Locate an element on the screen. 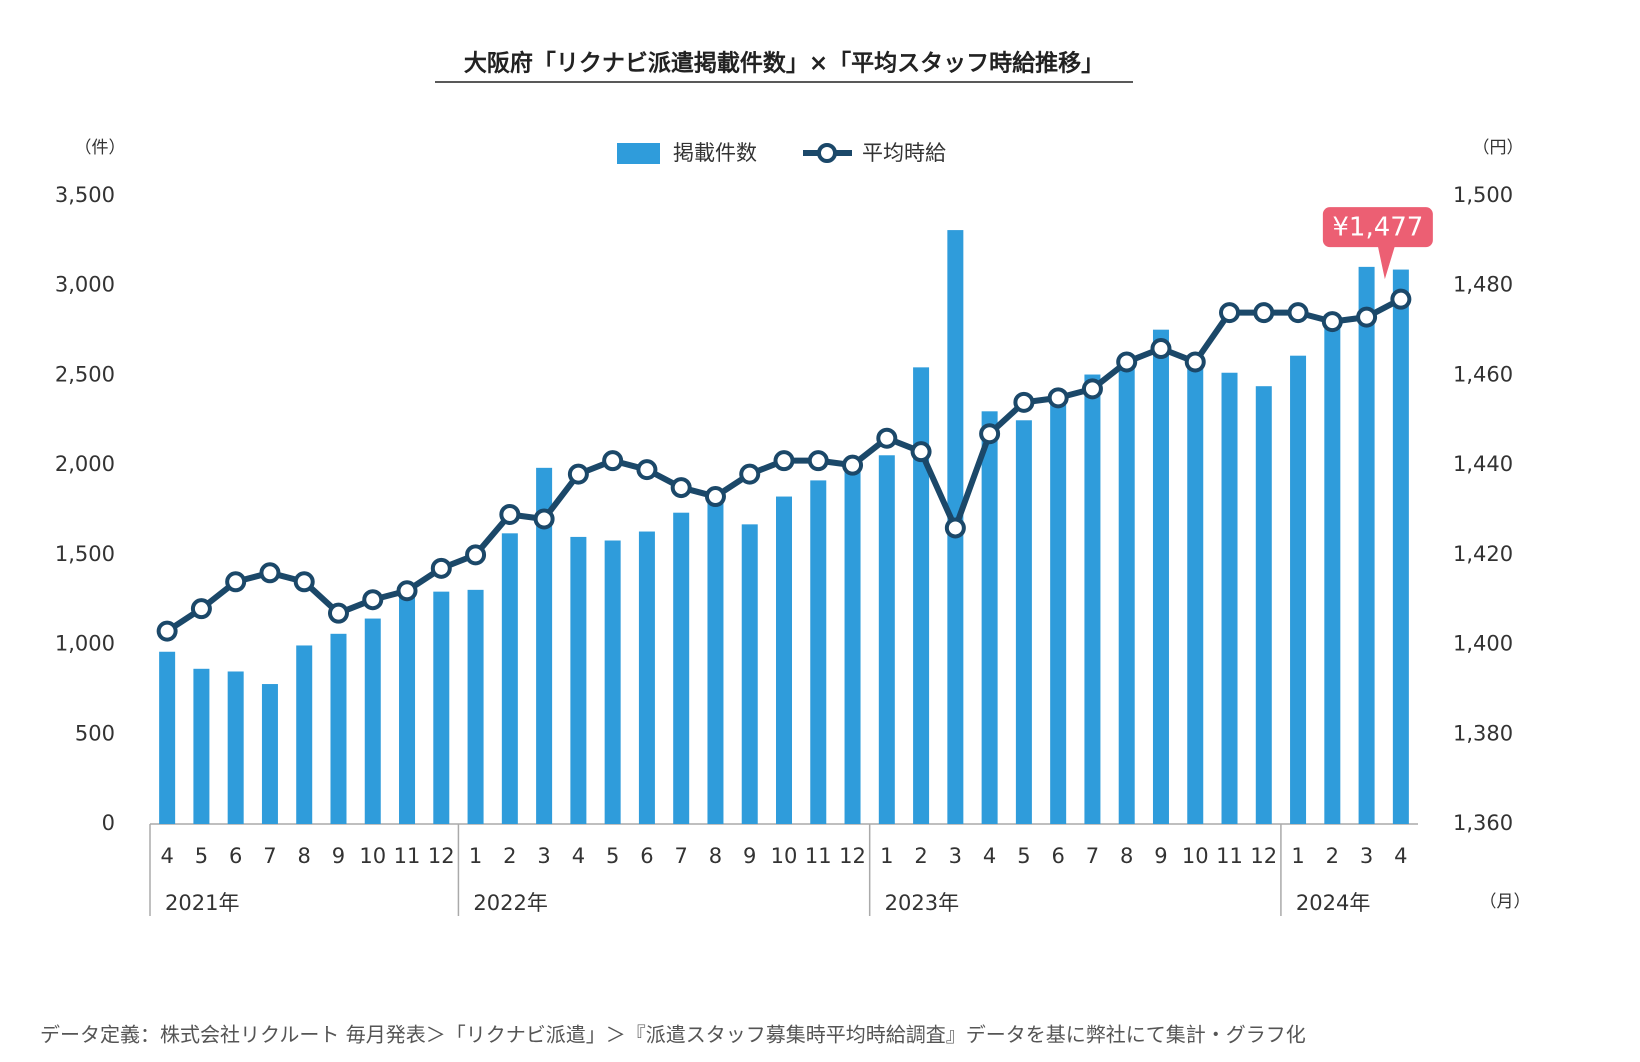 This screenshot has width=1640, height=1062. y2-tick-label: 1,400 is located at coordinates (1483, 644).